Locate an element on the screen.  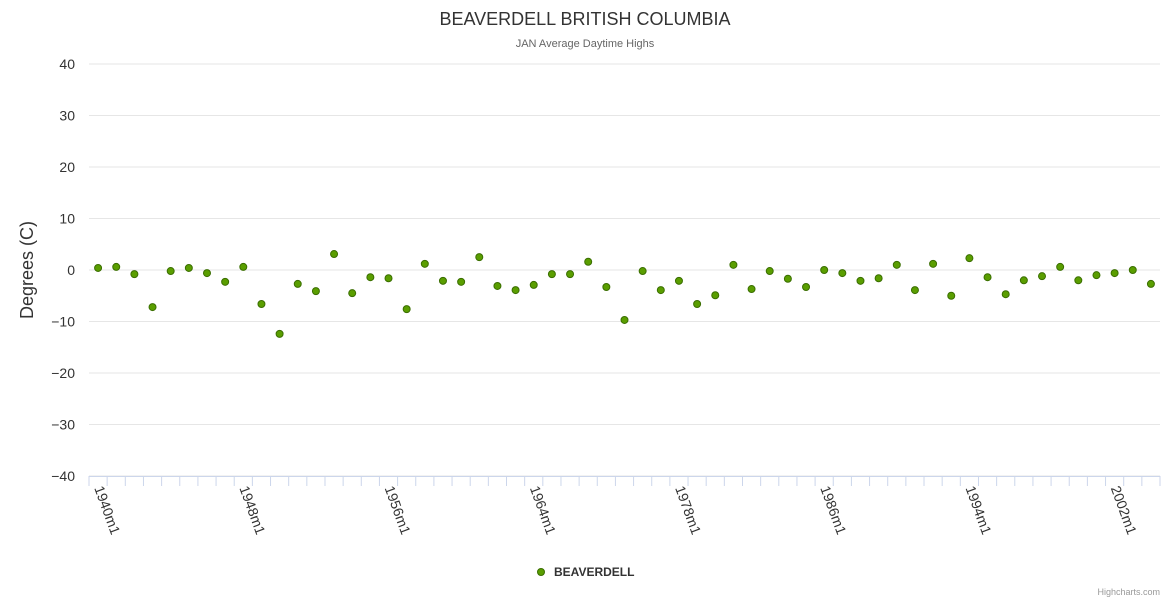
legend: BEAVERDELL is located at coordinates (586, 572).